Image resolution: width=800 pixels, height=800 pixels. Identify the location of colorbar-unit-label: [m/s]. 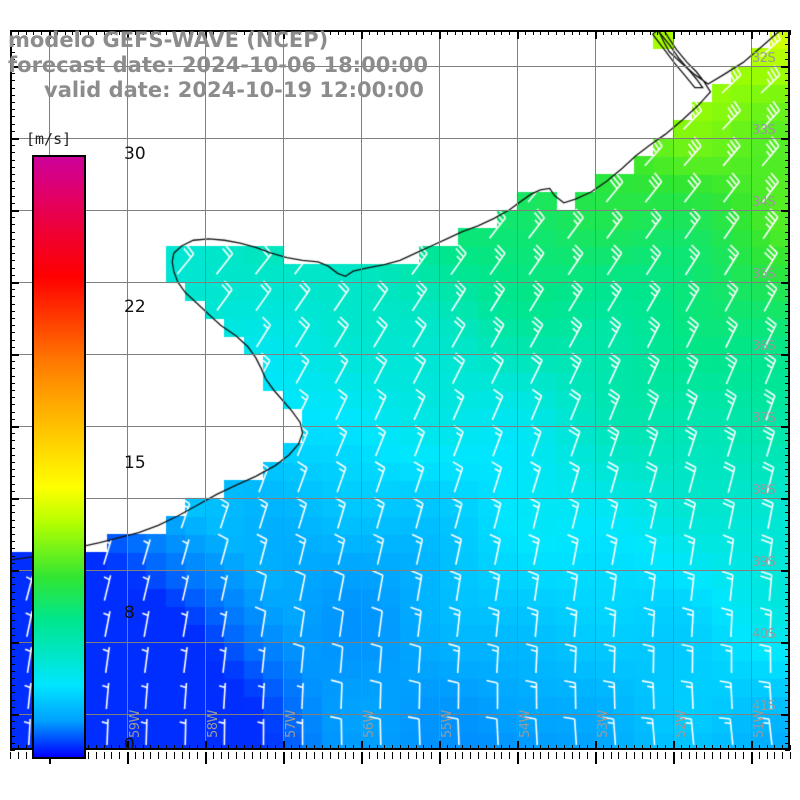
(49, 139).